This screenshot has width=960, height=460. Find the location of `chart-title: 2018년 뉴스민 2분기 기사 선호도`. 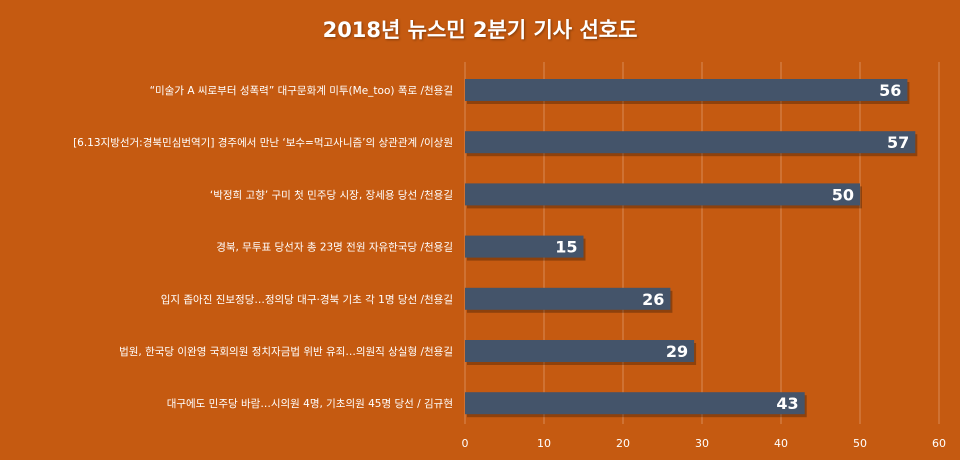

chart-title: 2018년 뉴스민 2분기 기사 선호도 is located at coordinates (480, 30).